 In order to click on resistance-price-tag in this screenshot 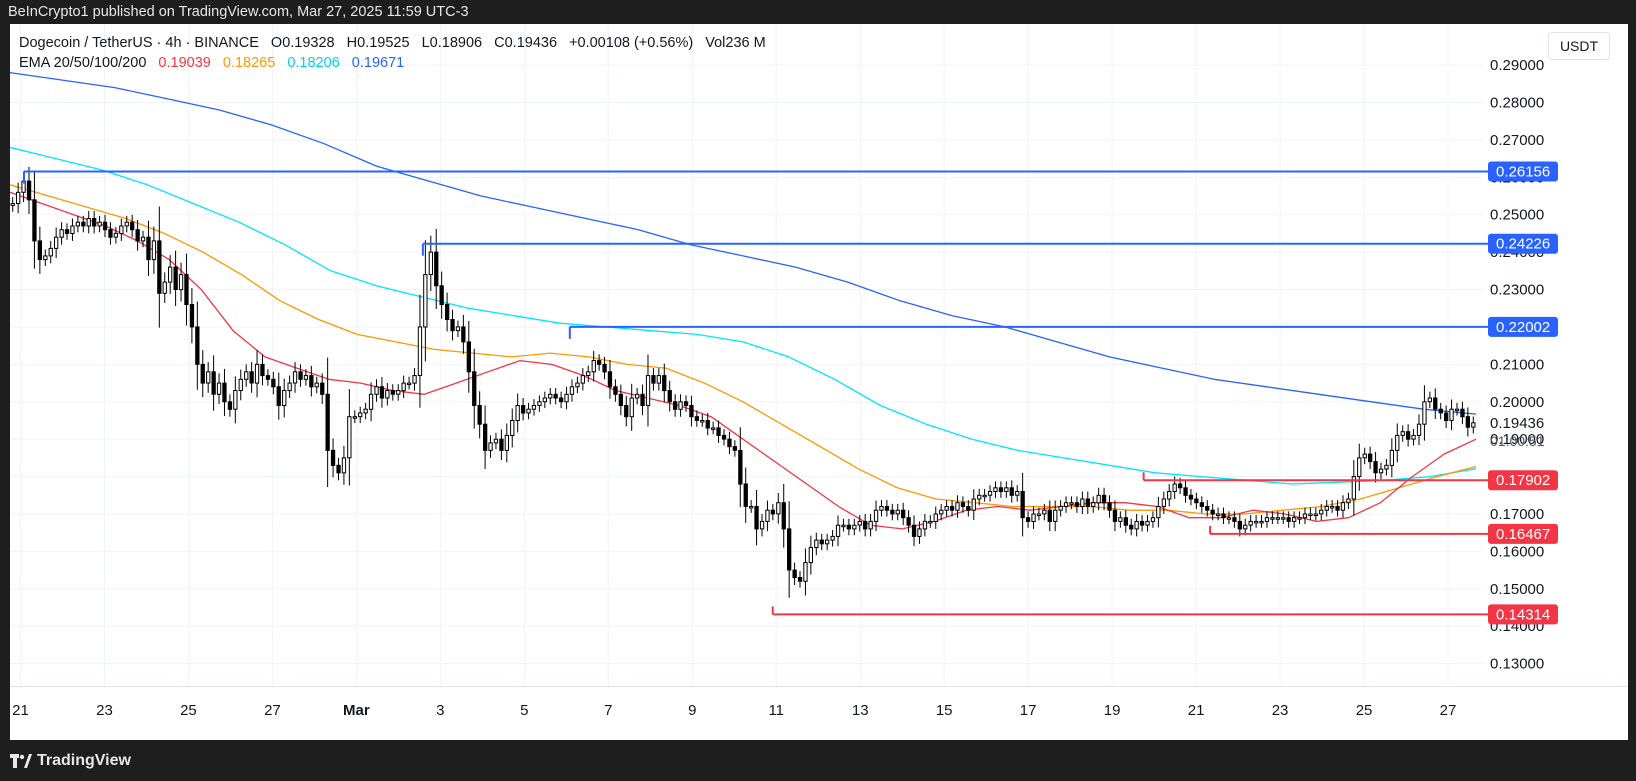, I will do `click(1523, 171)`.